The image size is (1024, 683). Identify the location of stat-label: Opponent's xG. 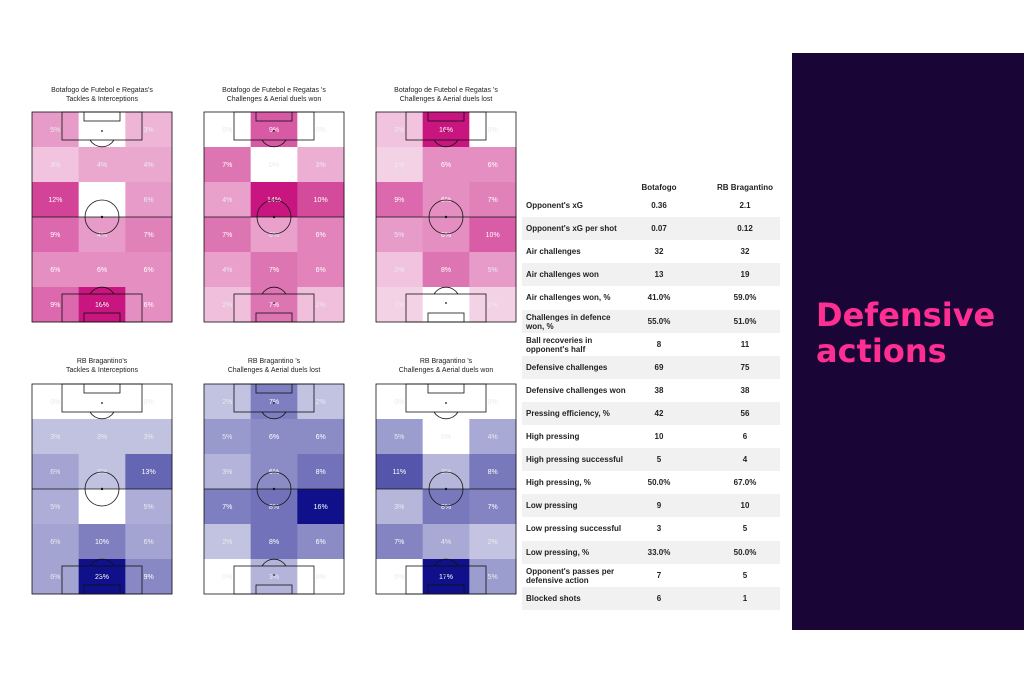
(555, 205).